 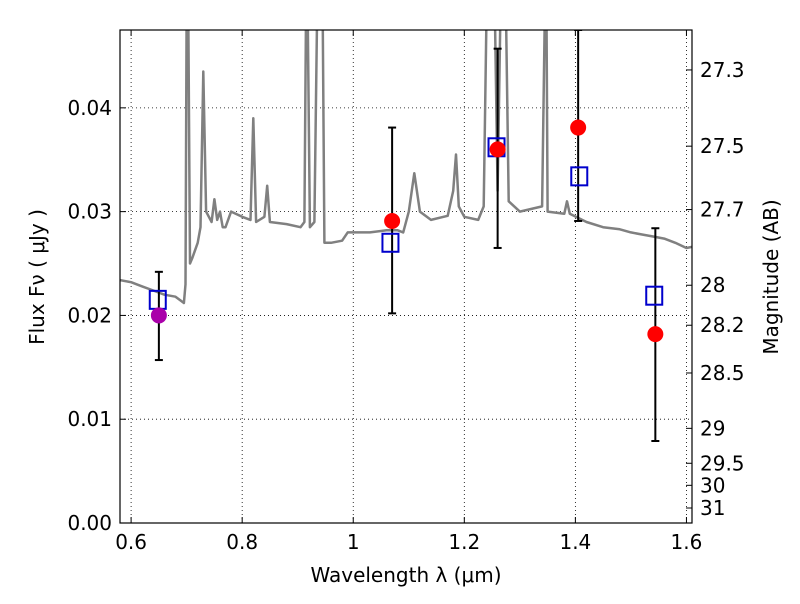 What do you see at coordinates (89, 212) in the screenshot?
I see `y-tick-label: 0.03` at bounding box center [89, 212].